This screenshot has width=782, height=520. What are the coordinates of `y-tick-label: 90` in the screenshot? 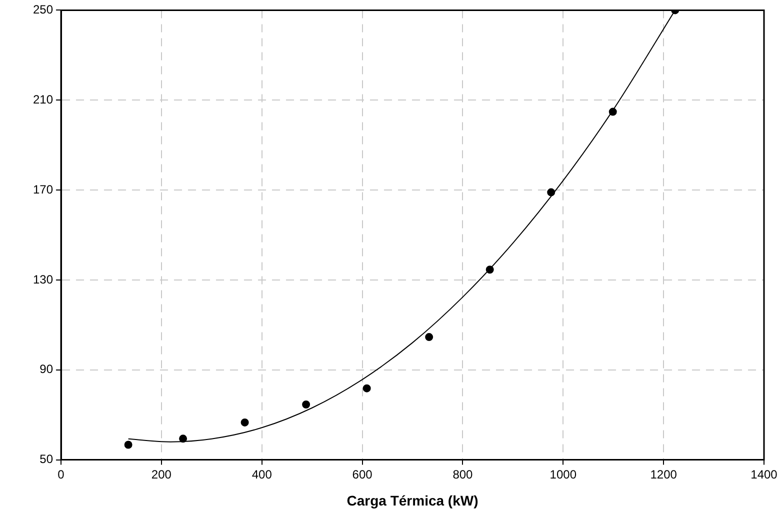 It's located at (47, 369).